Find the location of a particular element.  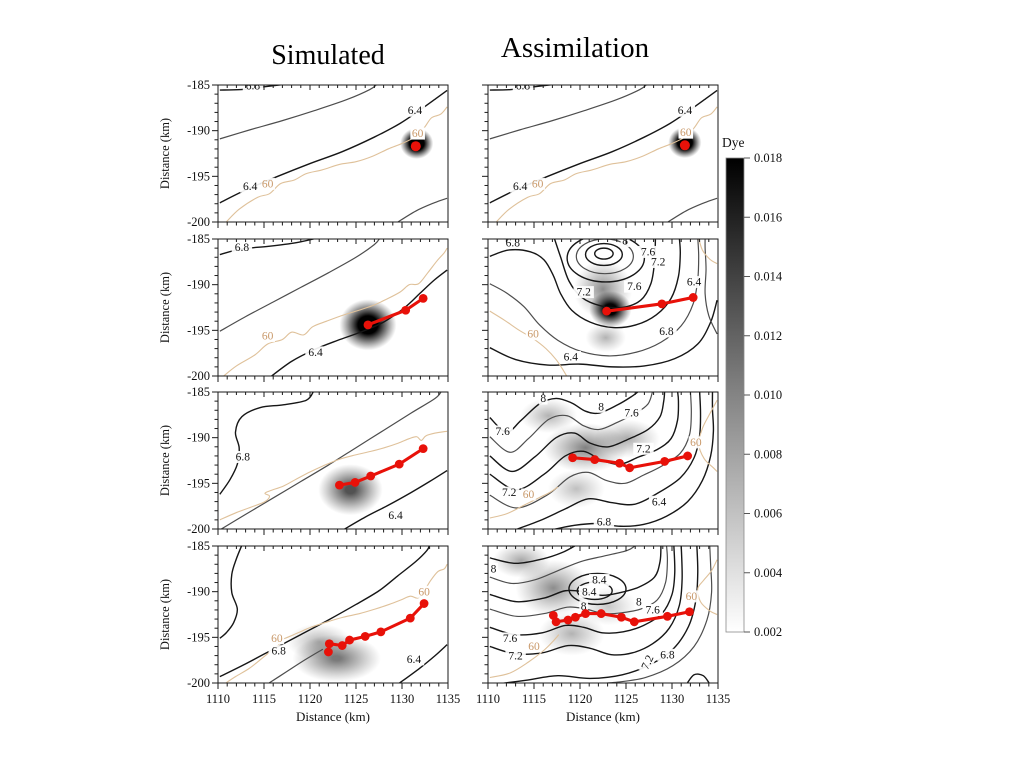

panel-assimilation-row2: 6.8 87.67.27.2 7.6 6.46.86.460 is located at coordinates (603, 306).